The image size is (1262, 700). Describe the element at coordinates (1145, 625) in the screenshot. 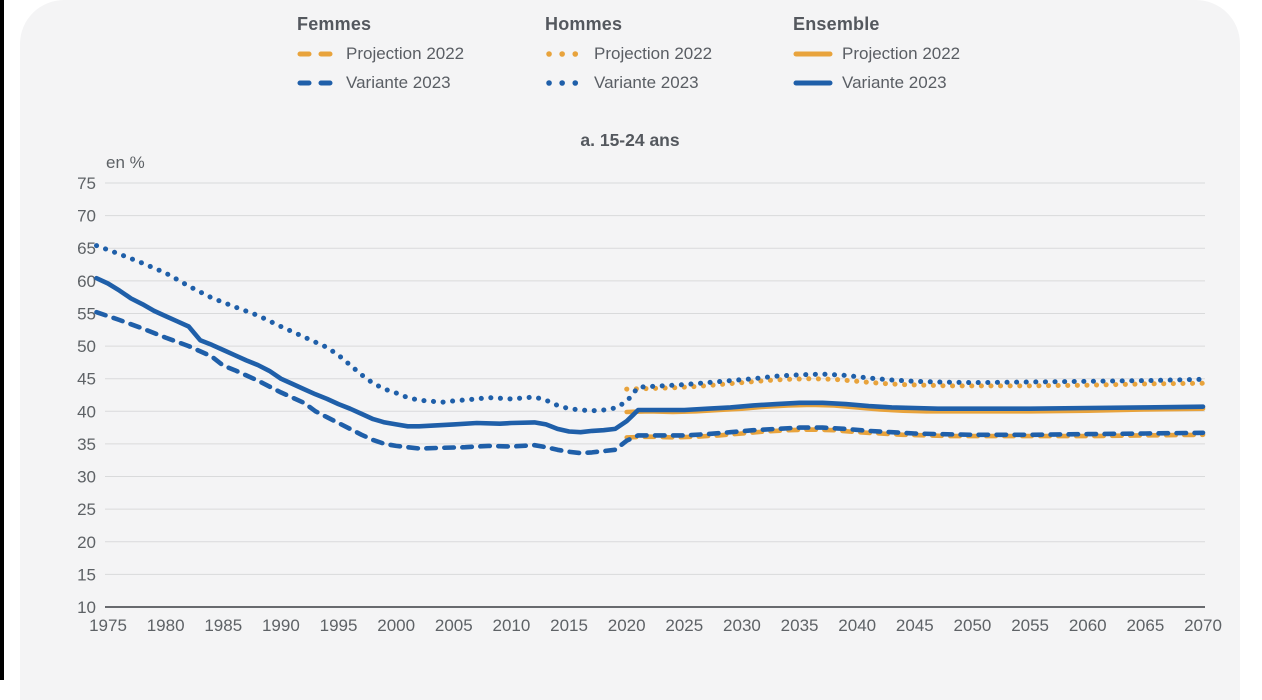

I see `svg-text: 2065` at that location.